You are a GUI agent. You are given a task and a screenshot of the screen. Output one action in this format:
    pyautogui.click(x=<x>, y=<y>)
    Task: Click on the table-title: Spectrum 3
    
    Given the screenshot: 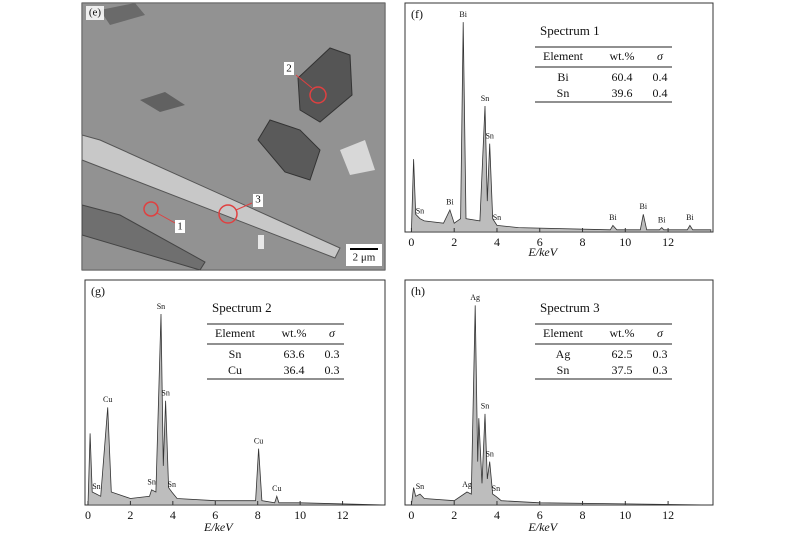 What is the action you would take?
    pyautogui.click(x=570, y=307)
    